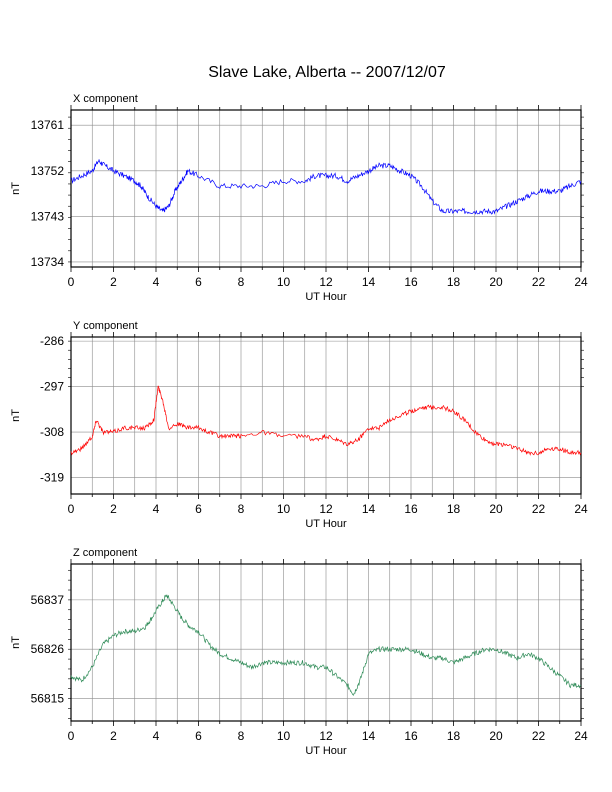  I want to click on y-tick-label: 13761, so click(48, 125).